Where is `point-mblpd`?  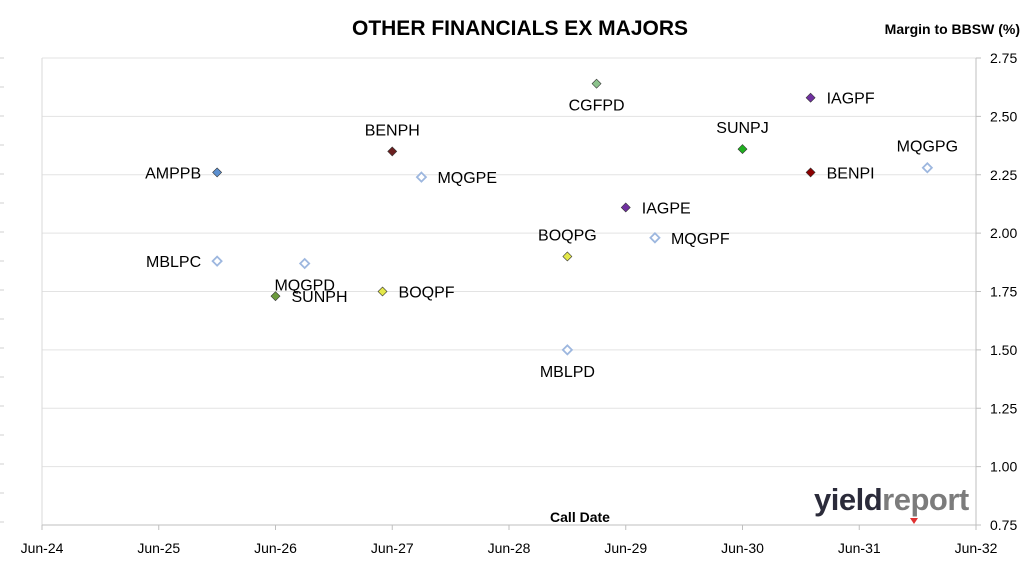
point-mblpd is located at coordinates (567, 350).